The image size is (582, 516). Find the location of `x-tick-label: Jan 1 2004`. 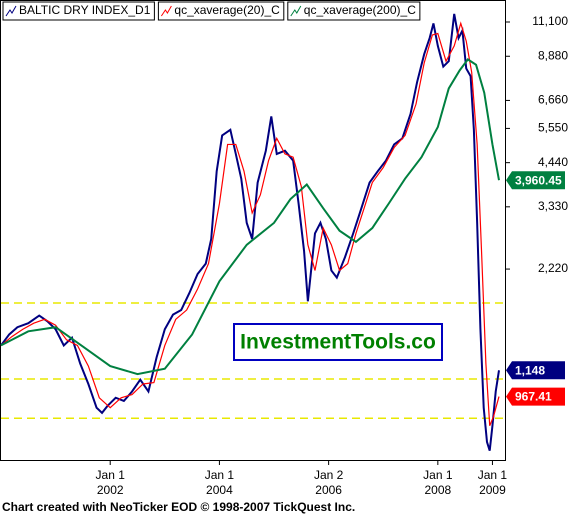

x-tick-label: Jan 1 2004 is located at coordinates (219, 482).